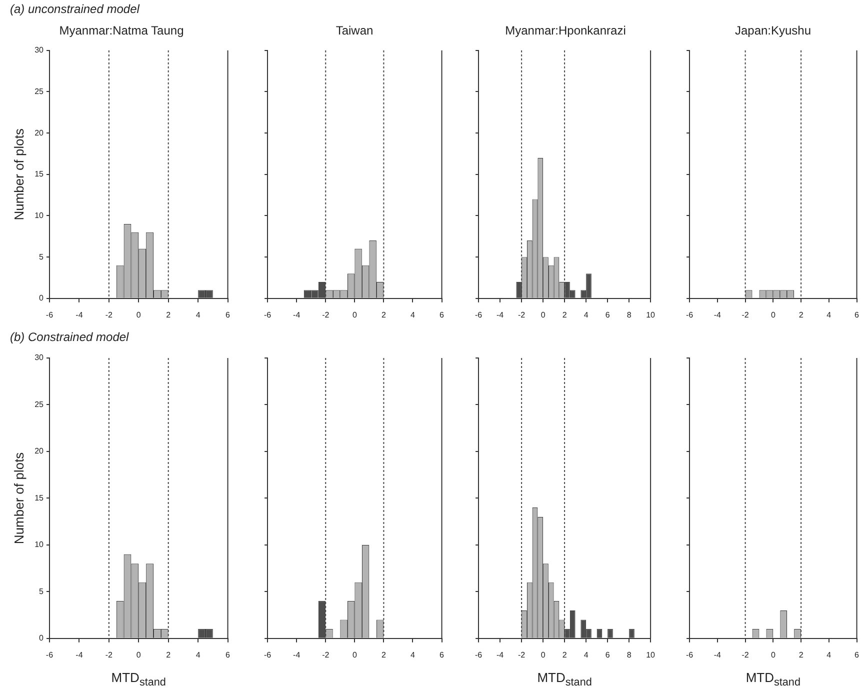 This screenshot has width=867, height=693. Describe the element at coordinates (75, 9) in the screenshot. I see `text: (a) unconstrained model` at that location.